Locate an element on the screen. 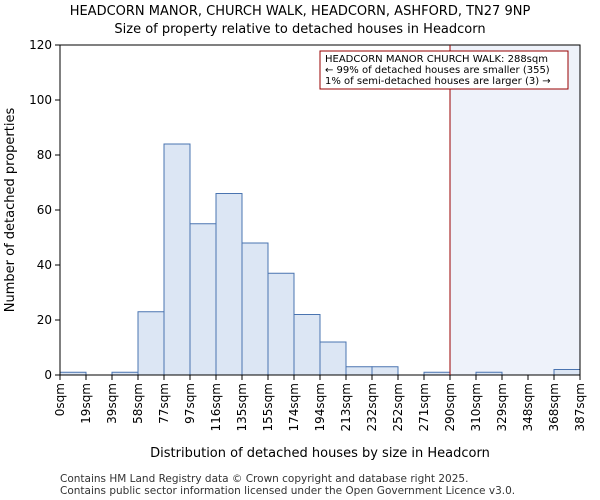 This screenshot has height=500, width=600. x-tick-label-20: 387sqm is located at coordinates (580, 407).